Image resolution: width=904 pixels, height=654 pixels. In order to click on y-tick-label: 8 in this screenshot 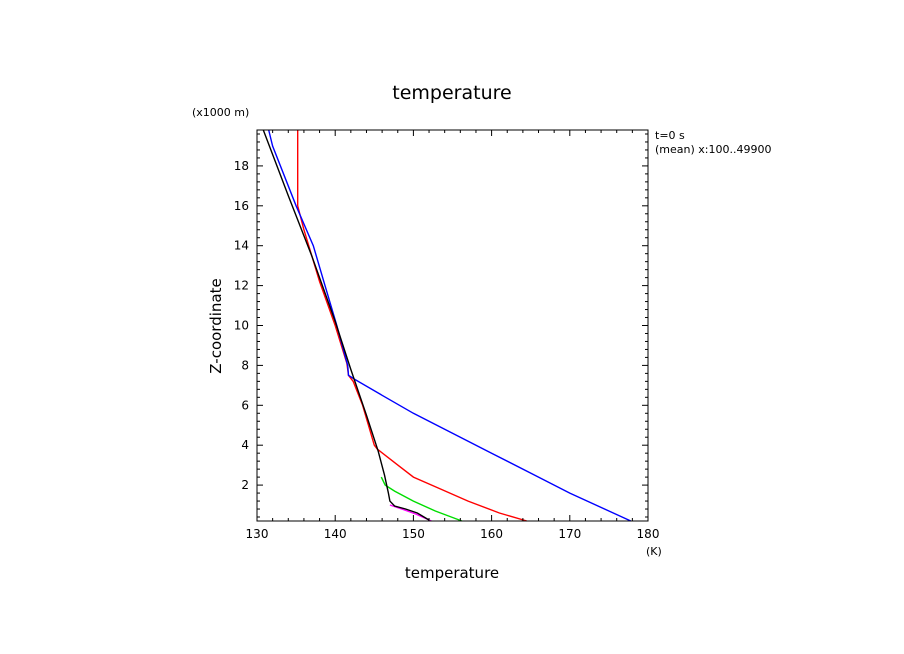, I will do `click(245, 365)`.